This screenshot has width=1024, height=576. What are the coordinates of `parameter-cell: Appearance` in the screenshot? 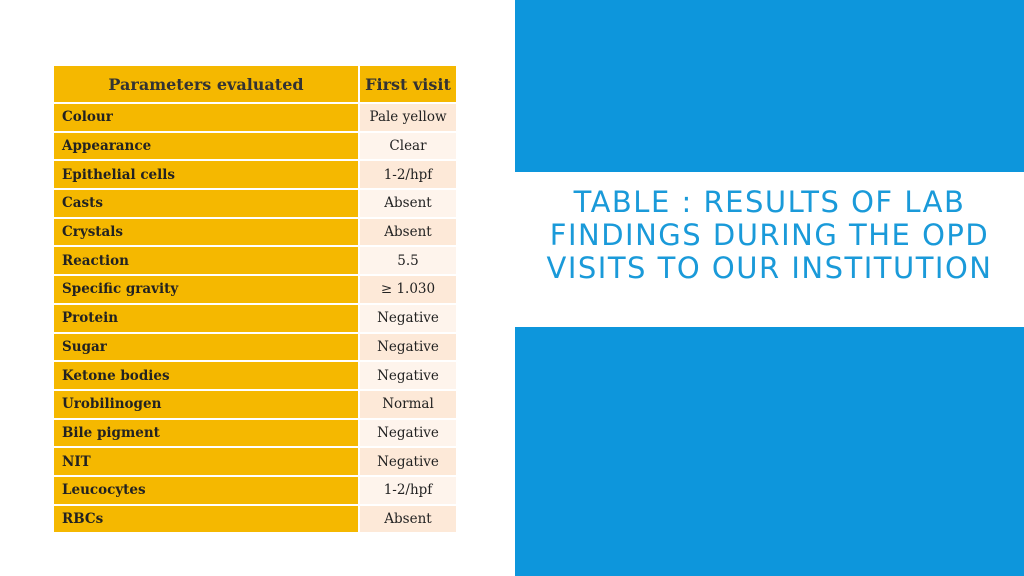 It's located at (206, 147).